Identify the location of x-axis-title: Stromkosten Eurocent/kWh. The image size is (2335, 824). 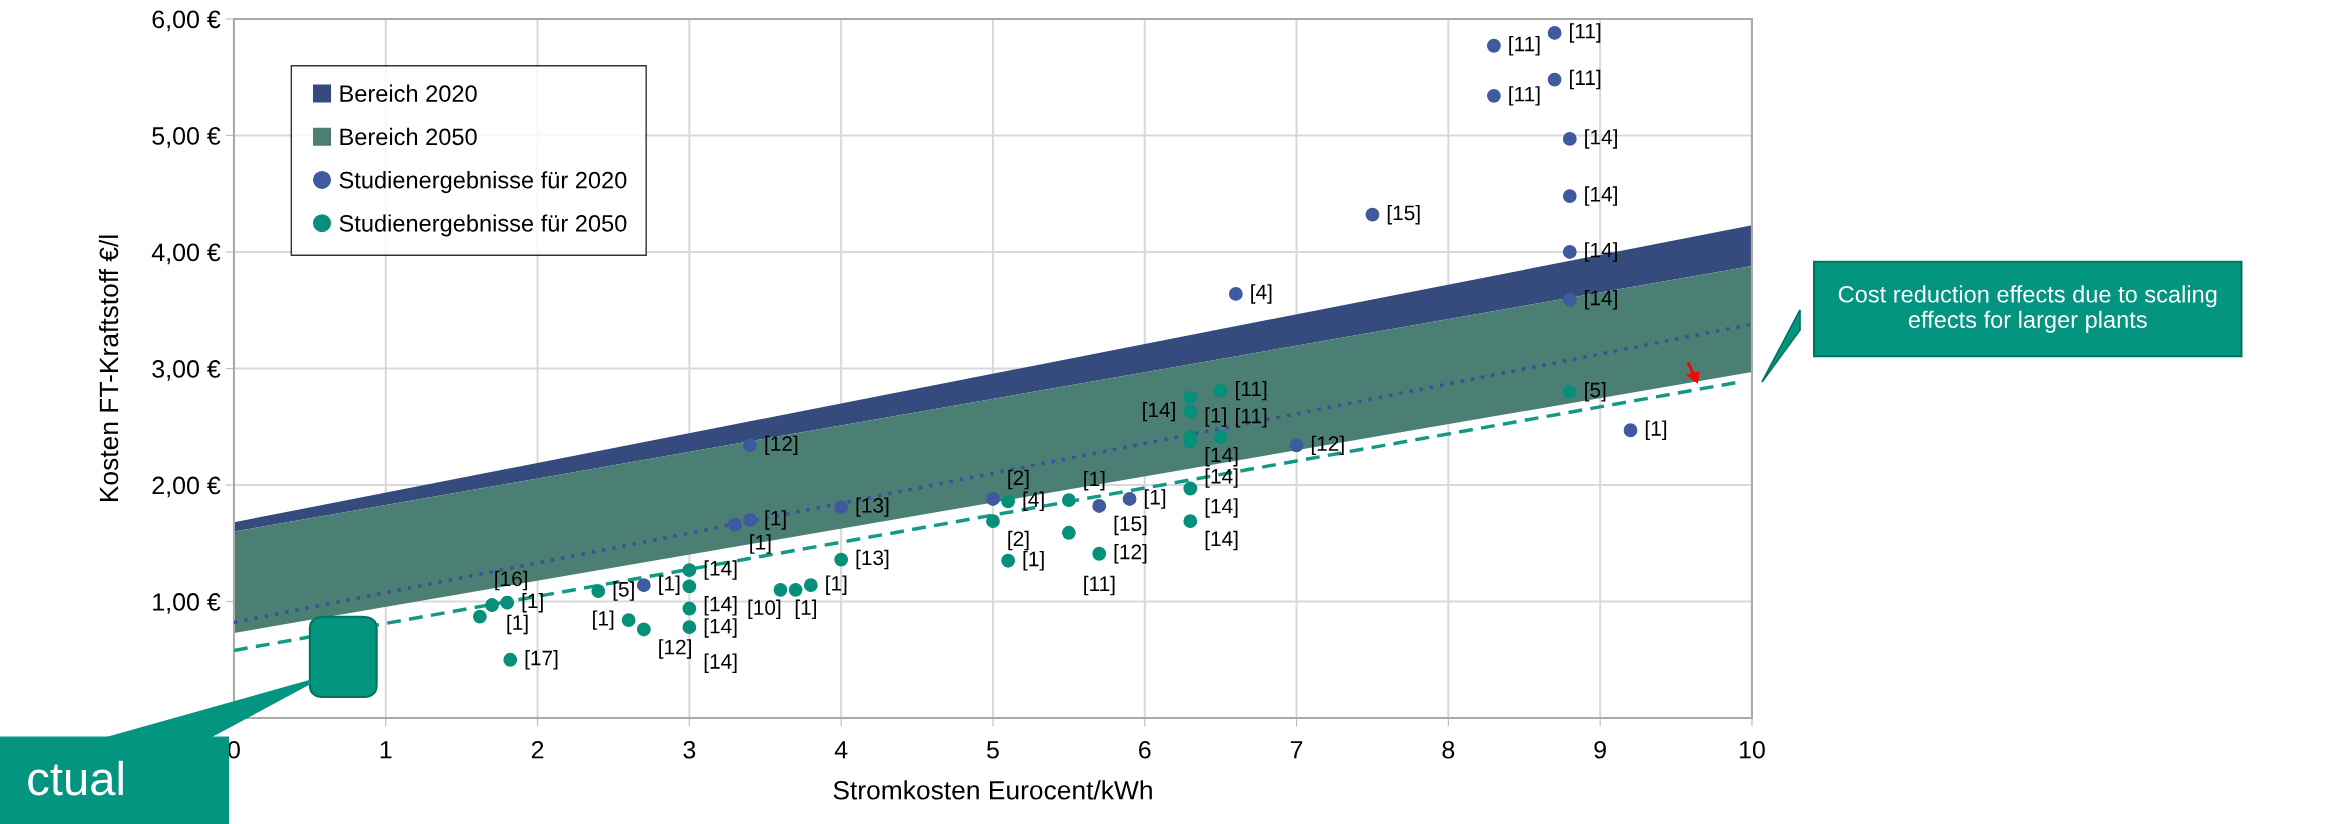
(992, 790).